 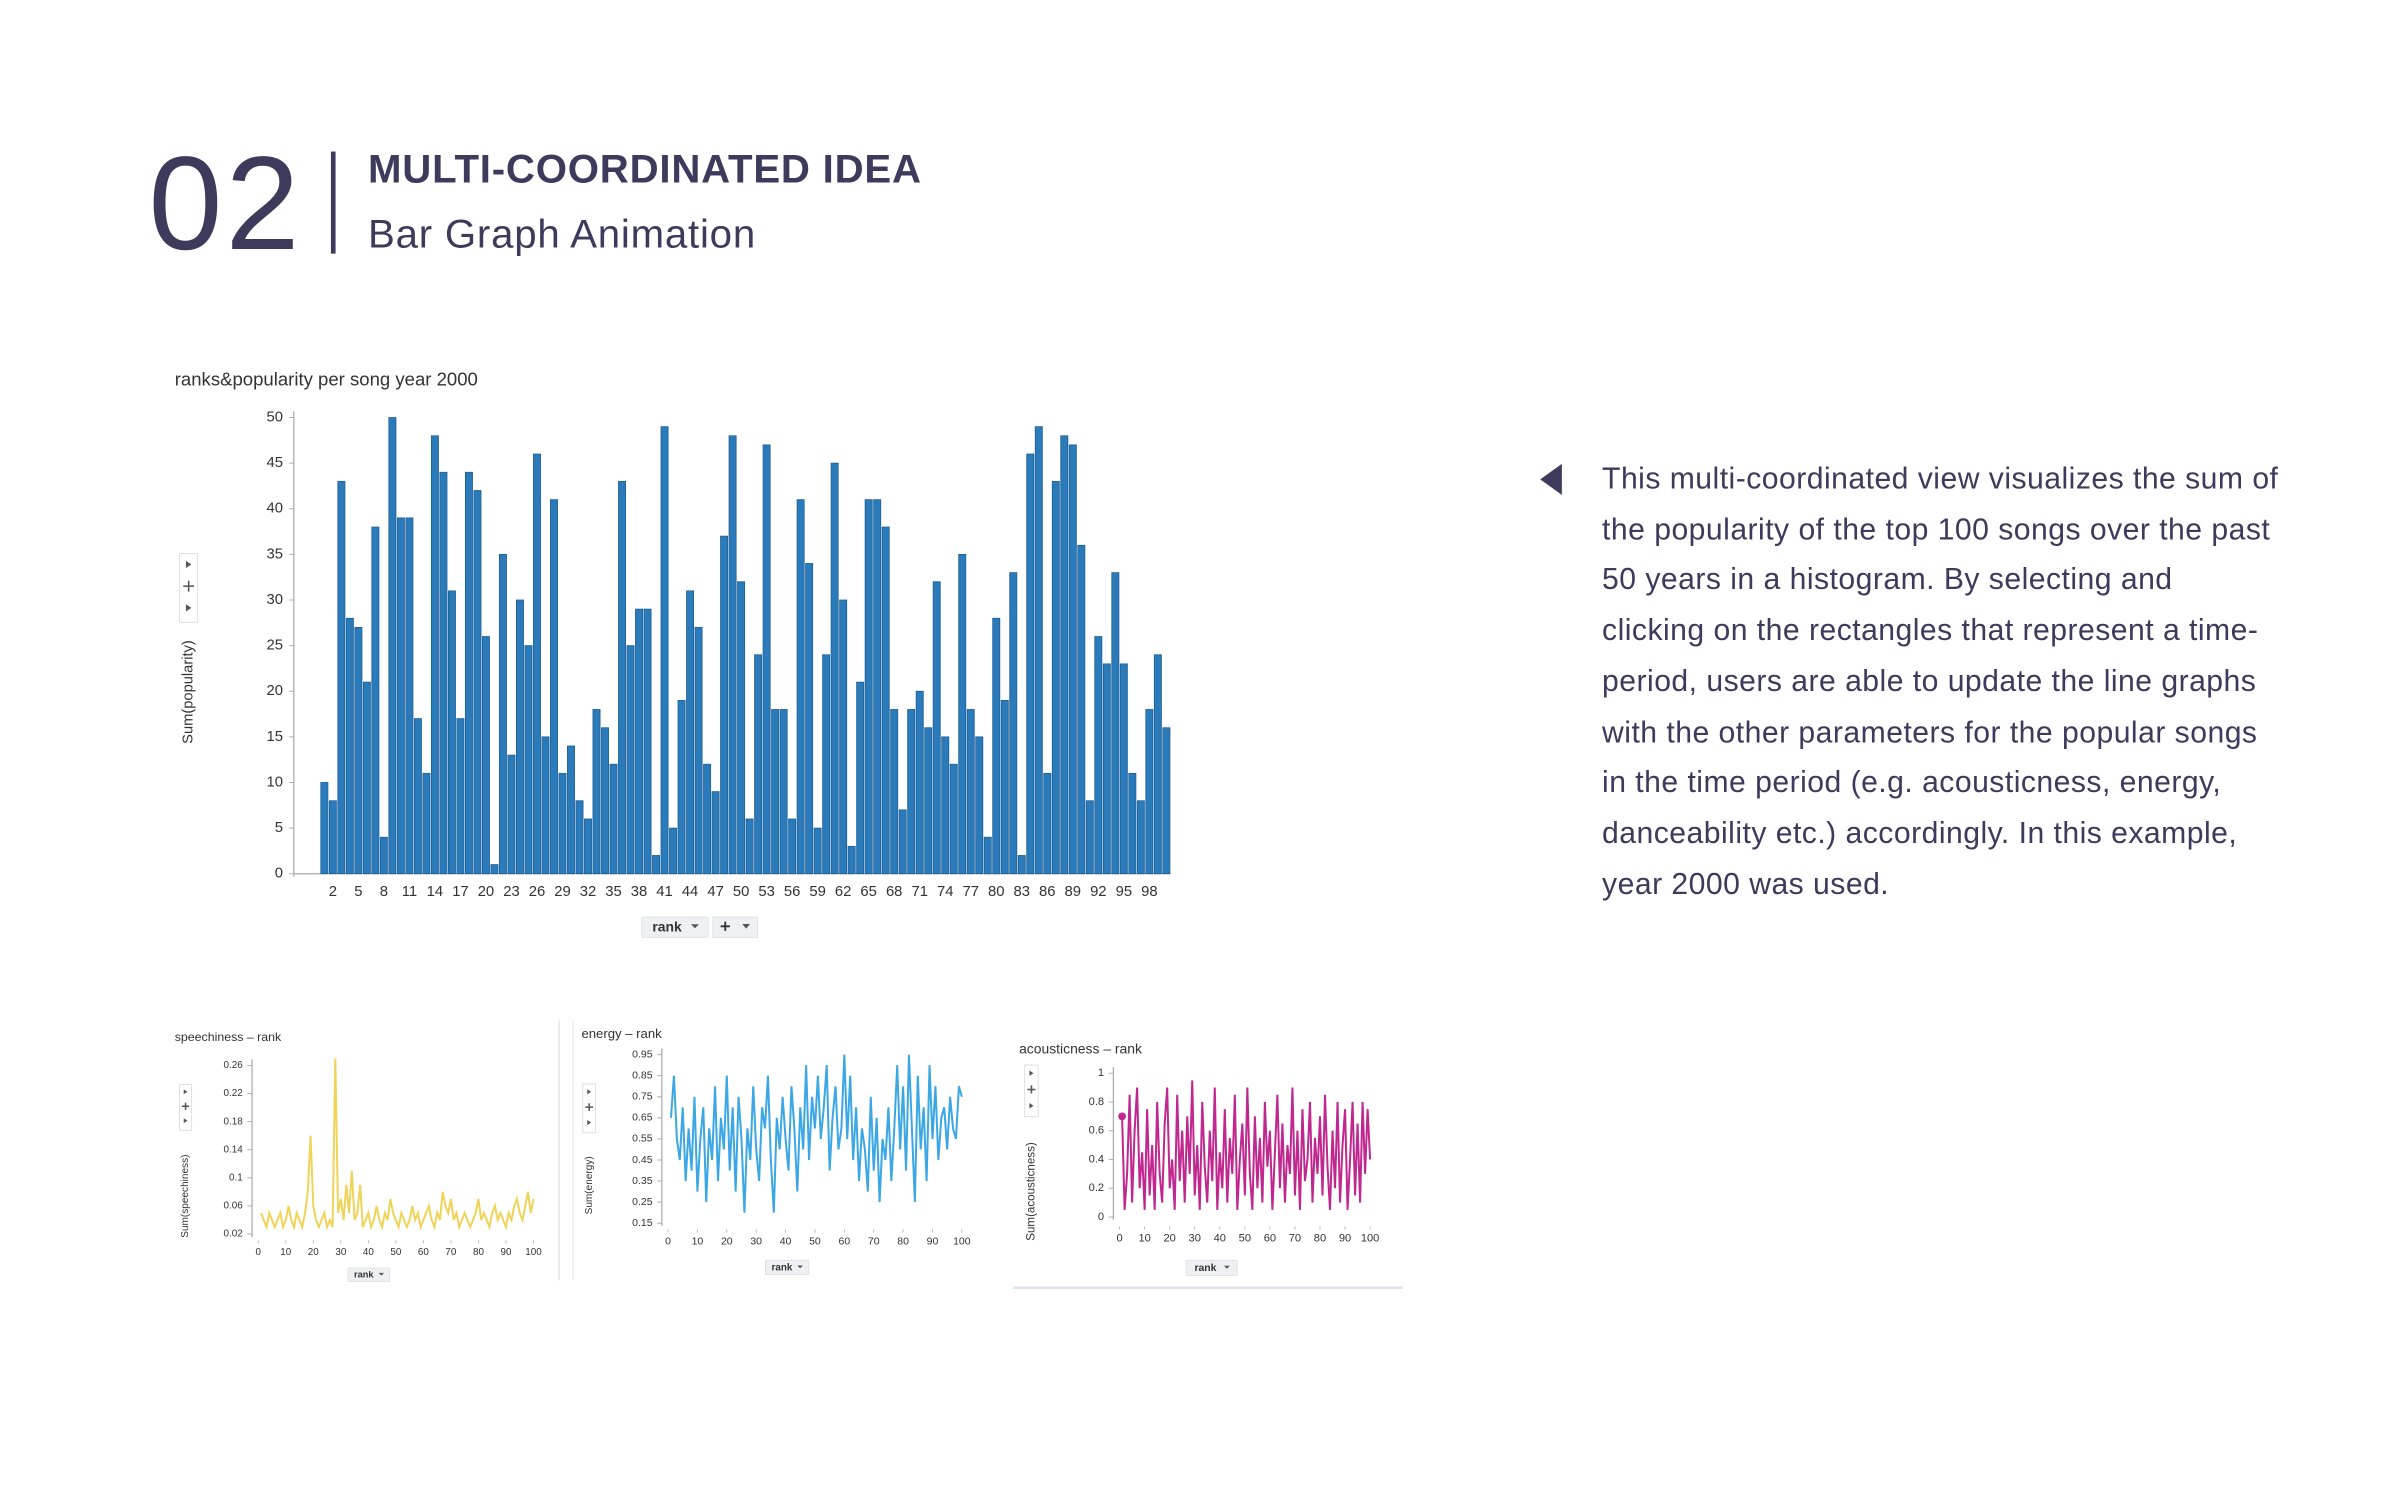 I want to click on x-tick-label: 59, so click(x=817, y=892).